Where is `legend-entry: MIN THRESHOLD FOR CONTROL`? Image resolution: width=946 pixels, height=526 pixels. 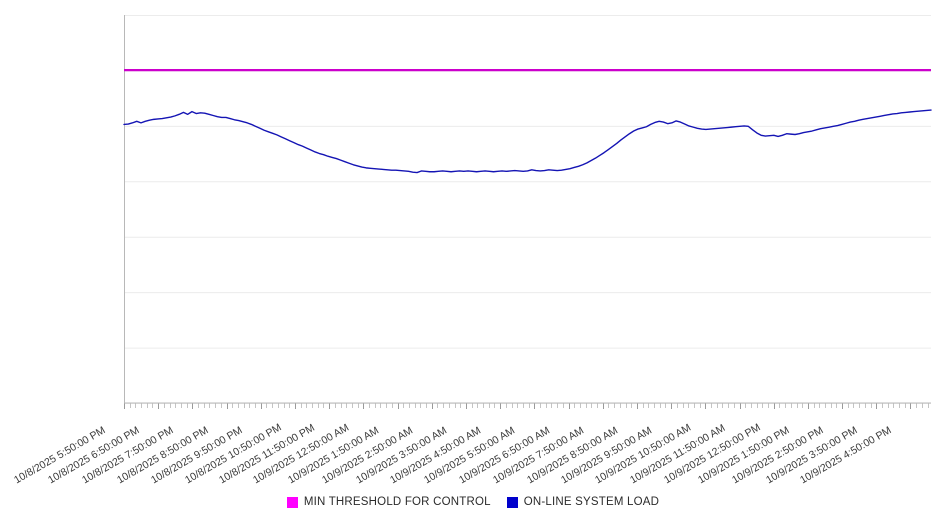
legend-entry: MIN THRESHOLD FOR CONTROL is located at coordinates (388, 502).